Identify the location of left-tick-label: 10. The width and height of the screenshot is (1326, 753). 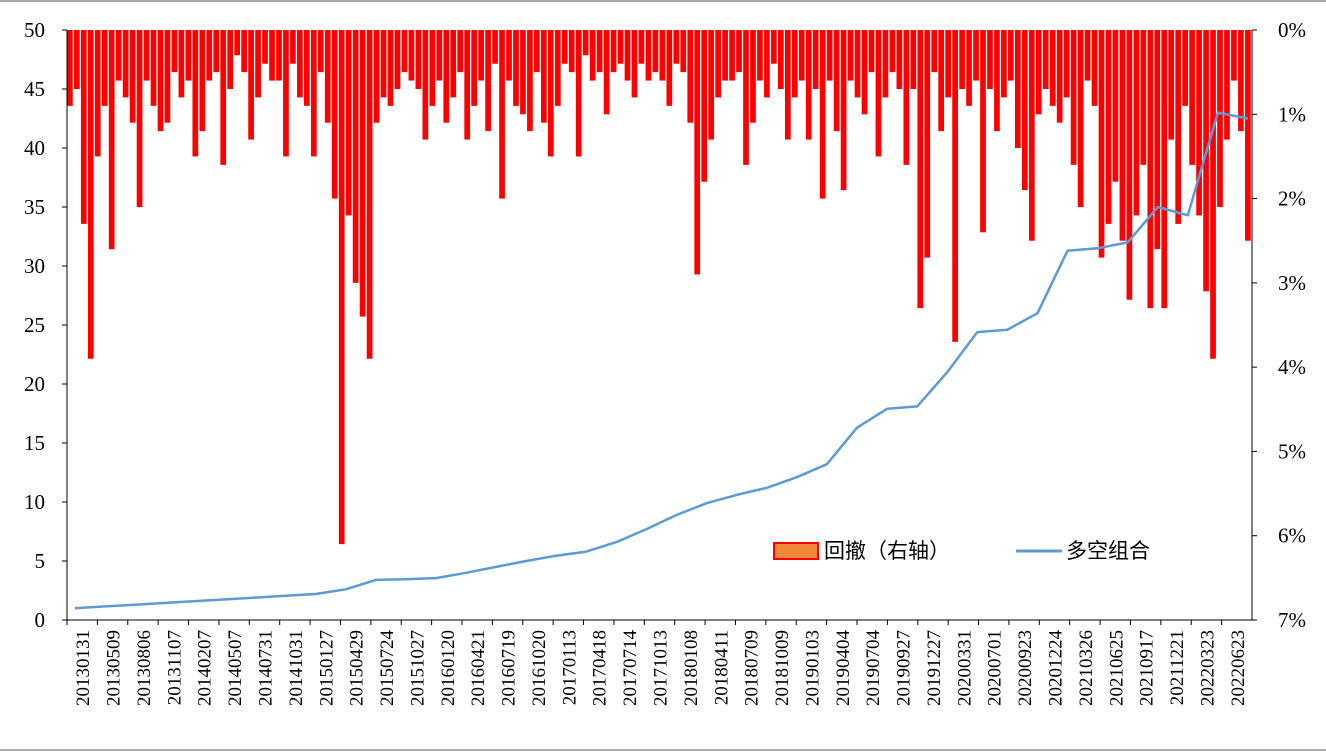
(34, 502).